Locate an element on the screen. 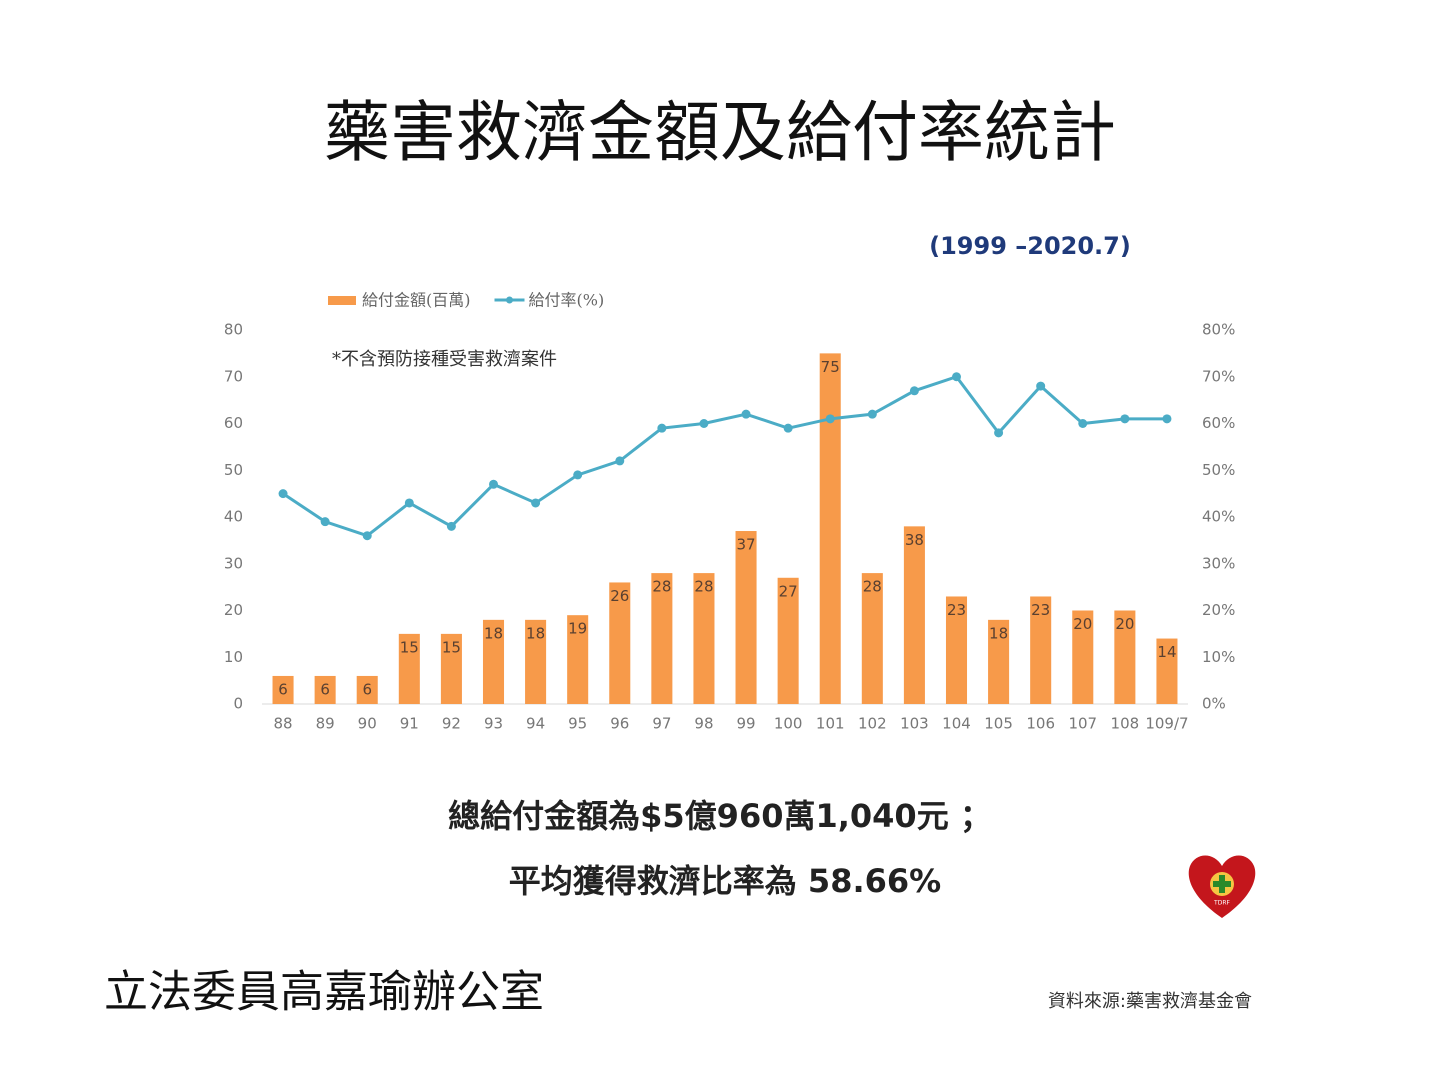 Image resolution: width=1440 pixels, height=1084 pixels. y2-tick-label: 40% is located at coordinates (1218, 517).